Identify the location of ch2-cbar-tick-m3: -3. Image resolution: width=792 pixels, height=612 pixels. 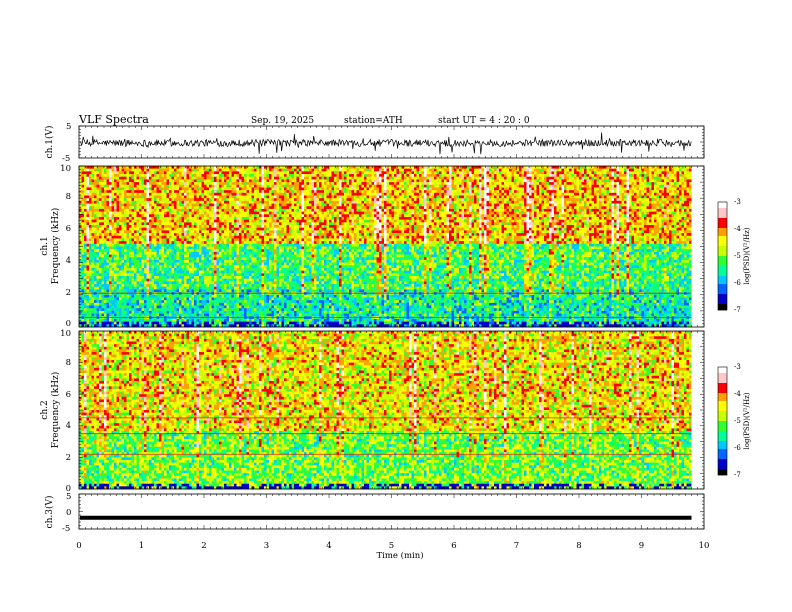
(737, 367).